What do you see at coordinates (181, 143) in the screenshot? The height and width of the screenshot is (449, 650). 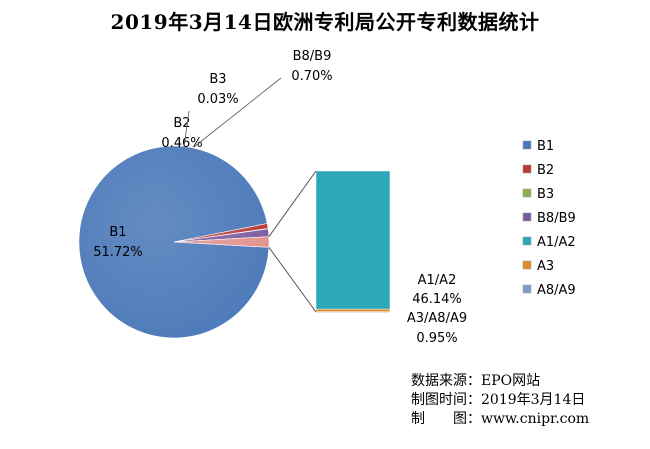 I see `data-label: 0.46%` at bounding box center [181, 143].